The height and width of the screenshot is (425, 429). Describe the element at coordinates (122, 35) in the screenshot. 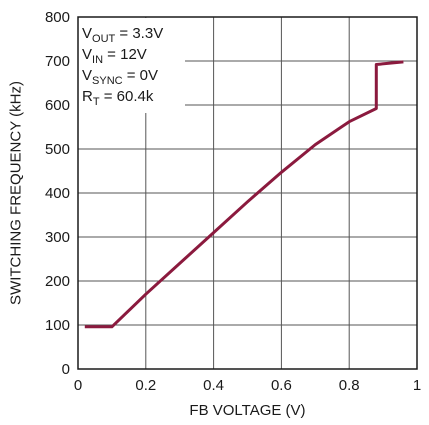

I see `annotation-line: VOUT = 3.3V` at that location.